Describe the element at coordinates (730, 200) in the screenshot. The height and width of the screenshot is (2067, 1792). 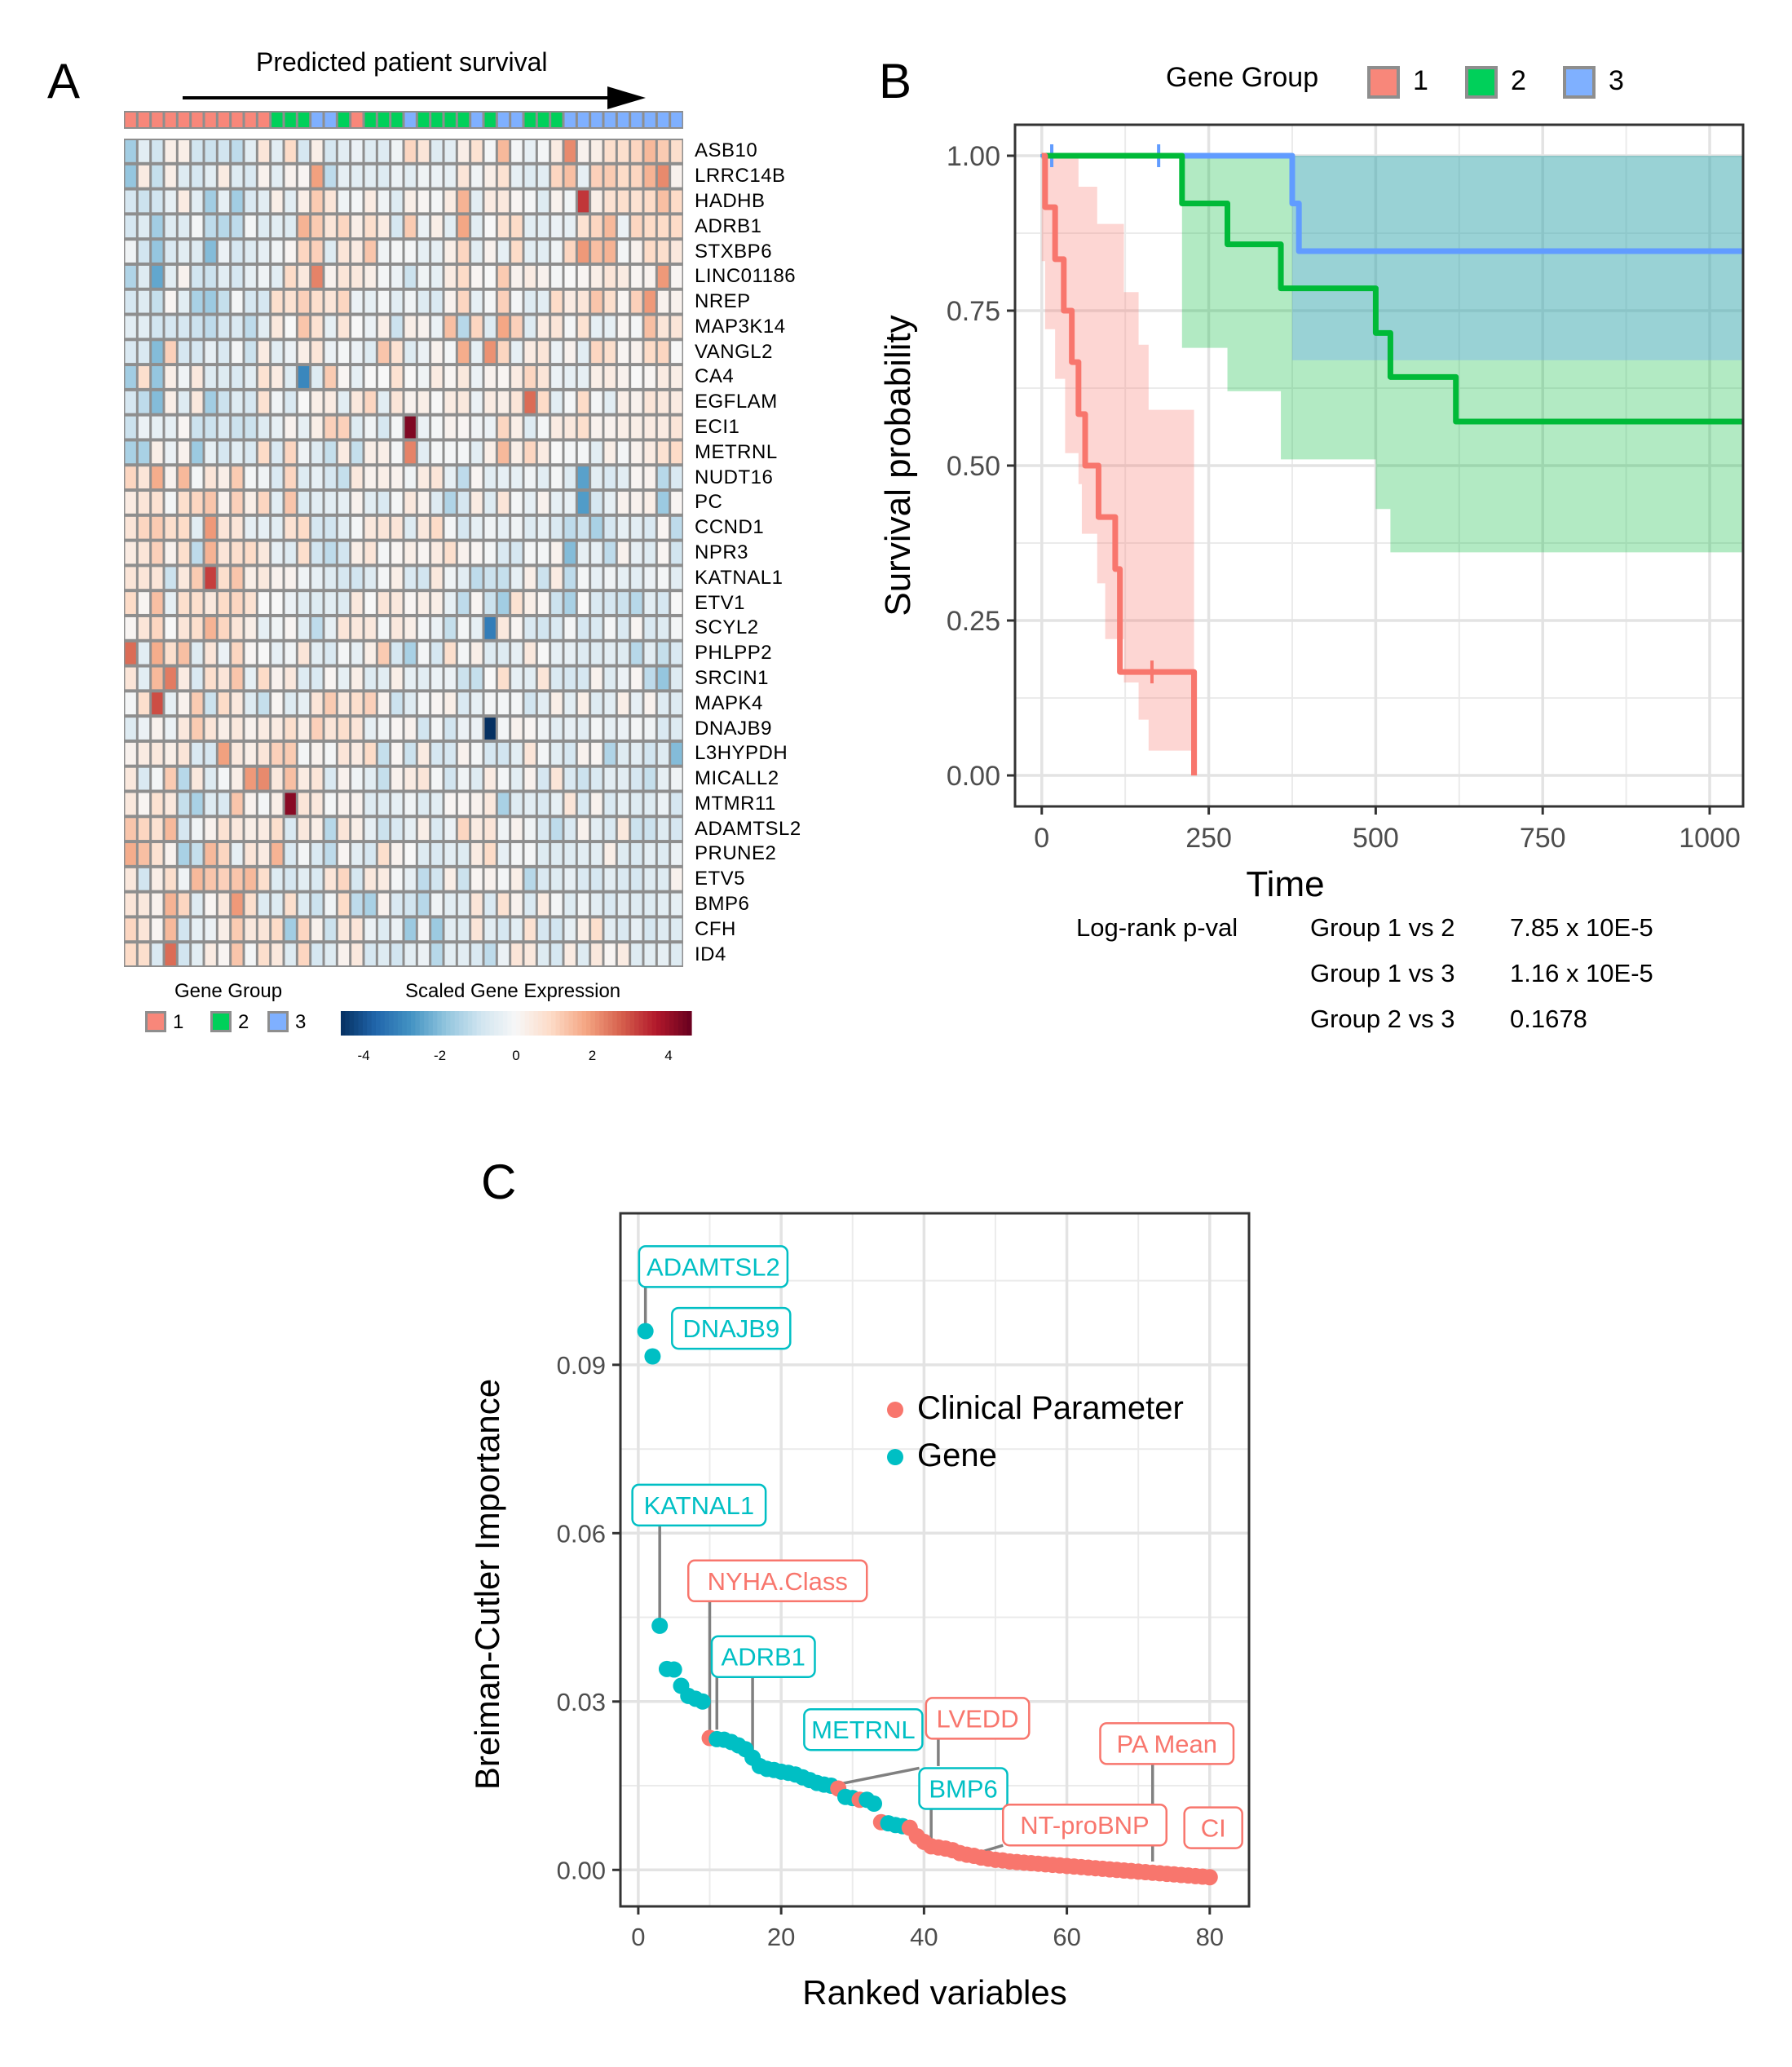
I see `gene-label: HADHB` at that location.